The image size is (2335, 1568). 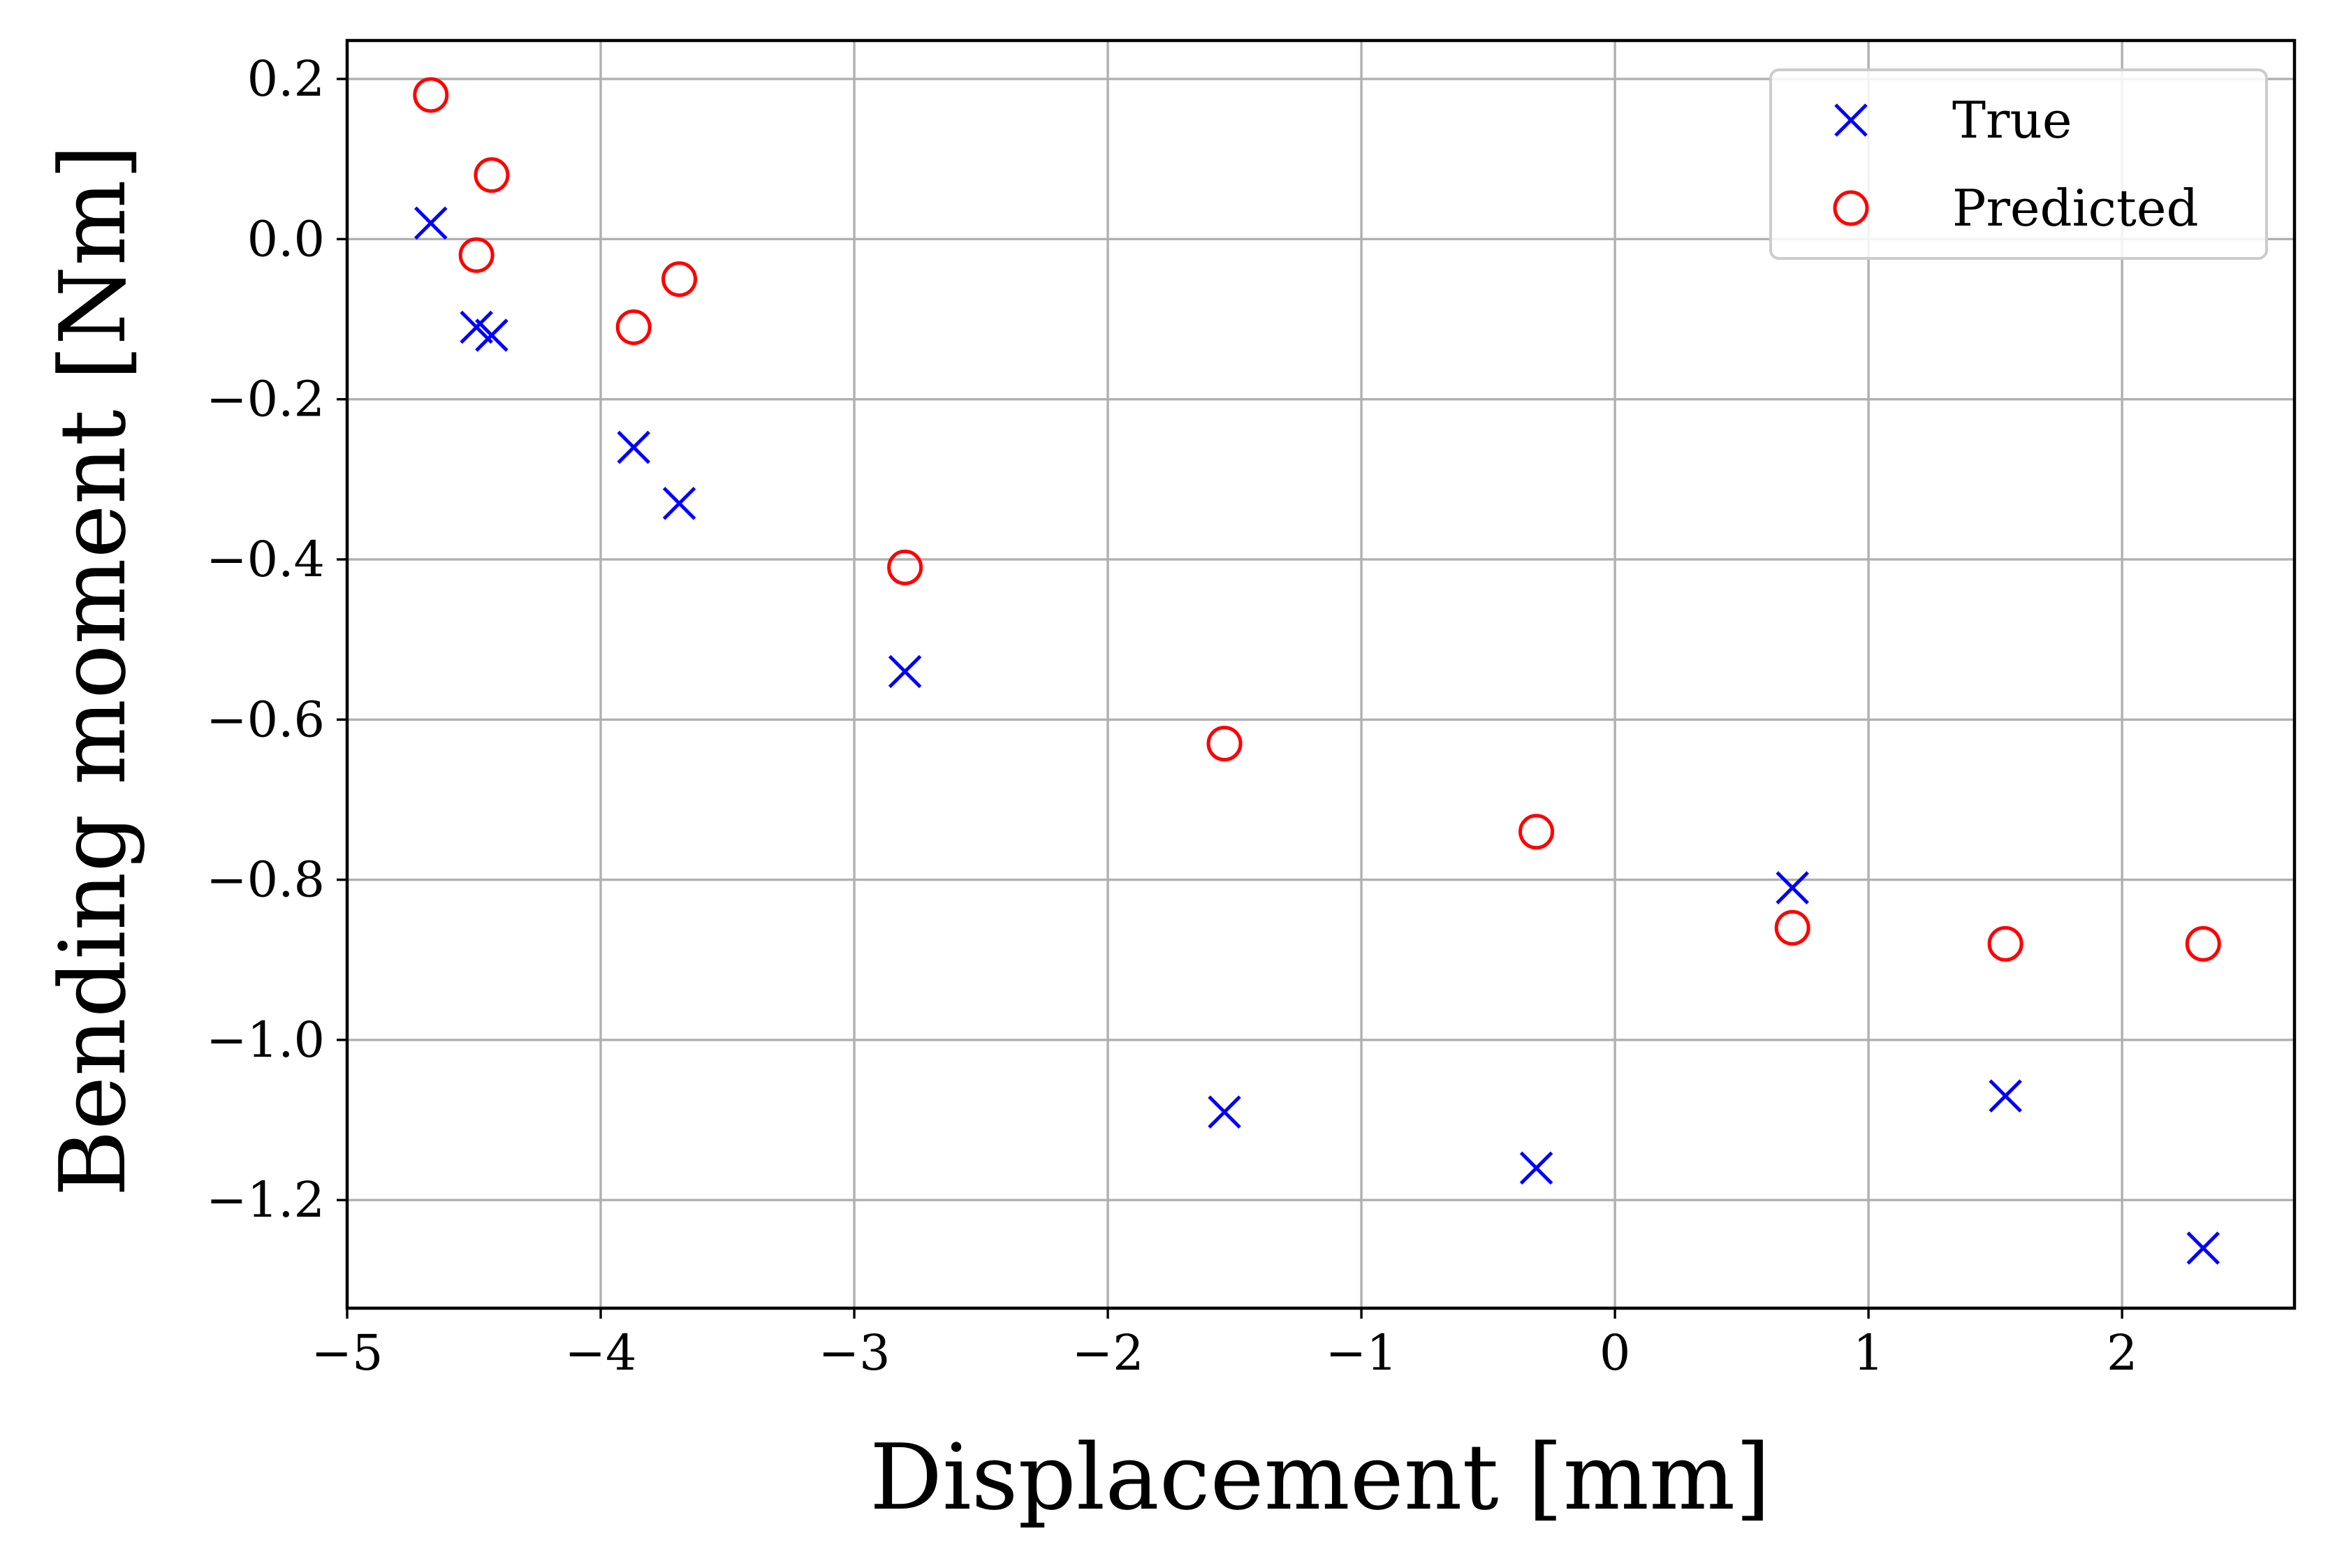 I want to click on legend: True Predicted, so click(x=2018, y=164).